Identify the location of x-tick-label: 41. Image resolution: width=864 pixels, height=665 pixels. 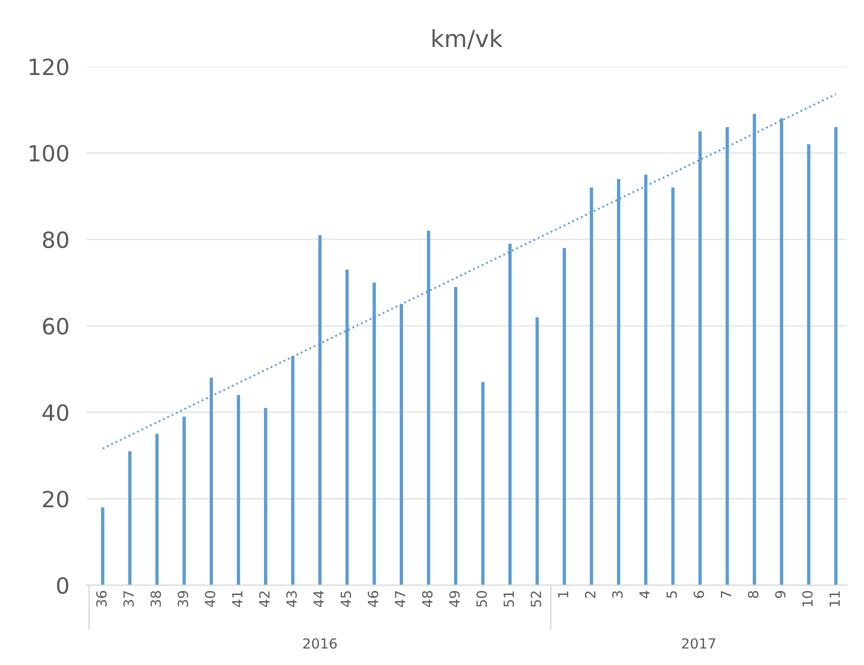
(237, 599).